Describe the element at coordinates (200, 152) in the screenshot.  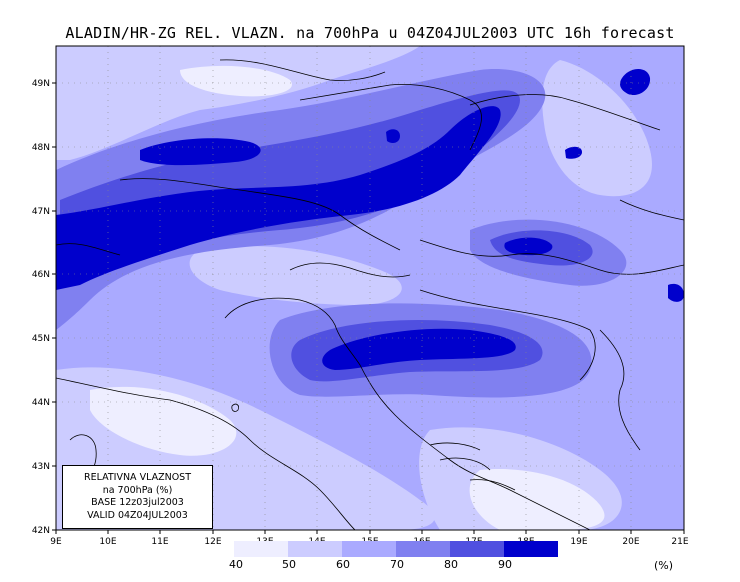
I see `field-band-90-patch-w` at that location.